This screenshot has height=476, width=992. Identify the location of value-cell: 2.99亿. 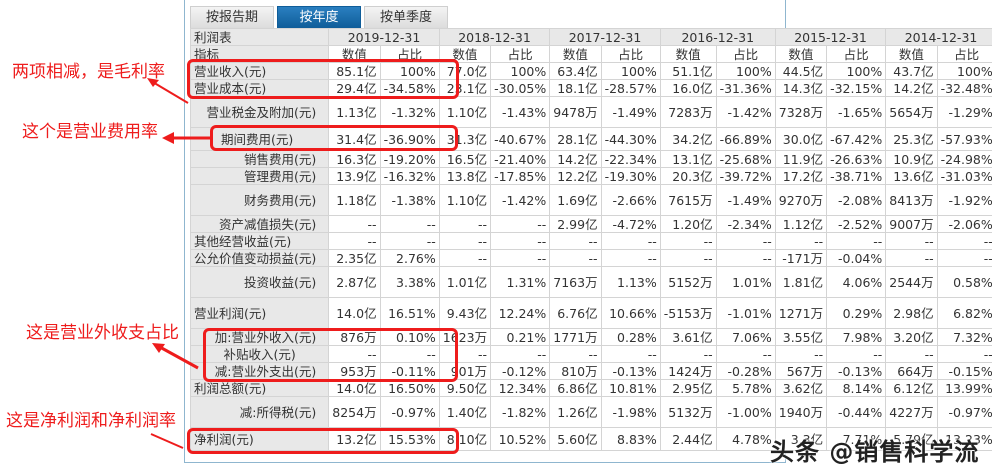
(575, 224).